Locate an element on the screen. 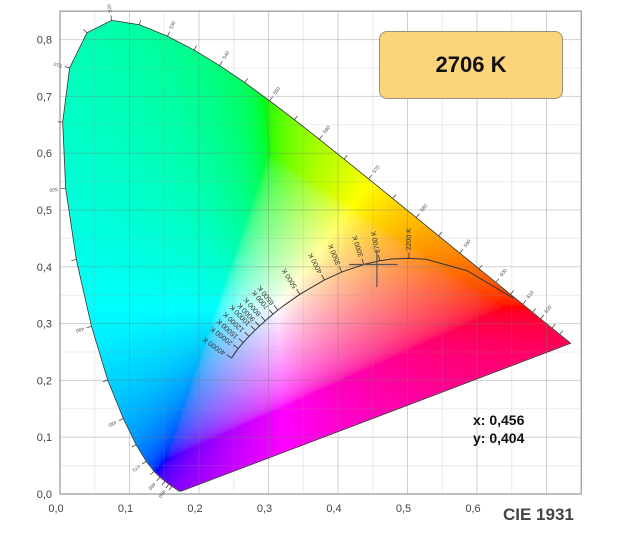 Image resolution: width=620 pixels, height=550 pixels. wavelength-label: 450 is located at coordinates (161, 493).